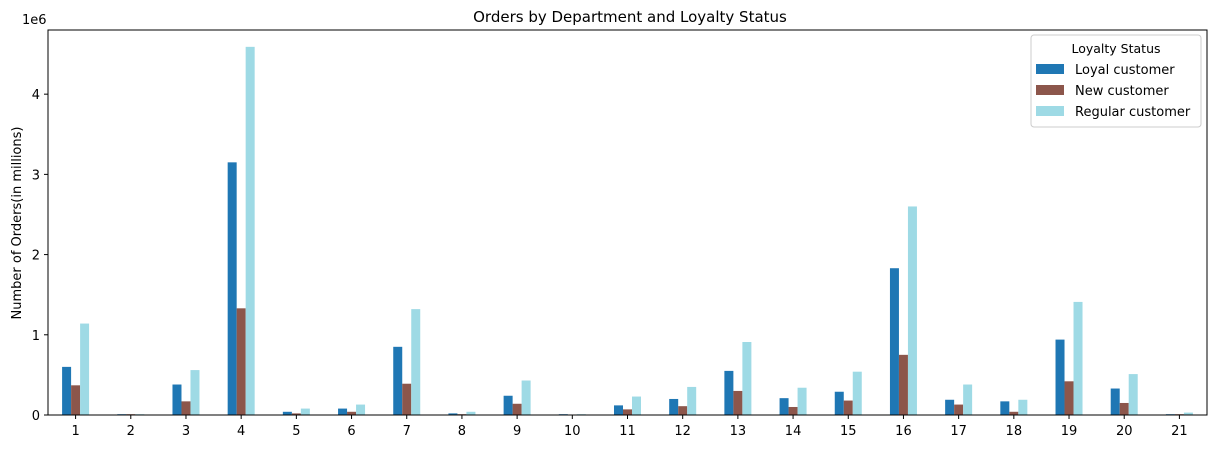 The height and width of the screenshot is (453, 1220). I want to click on x-tick-label: 2, so click(131, 431).